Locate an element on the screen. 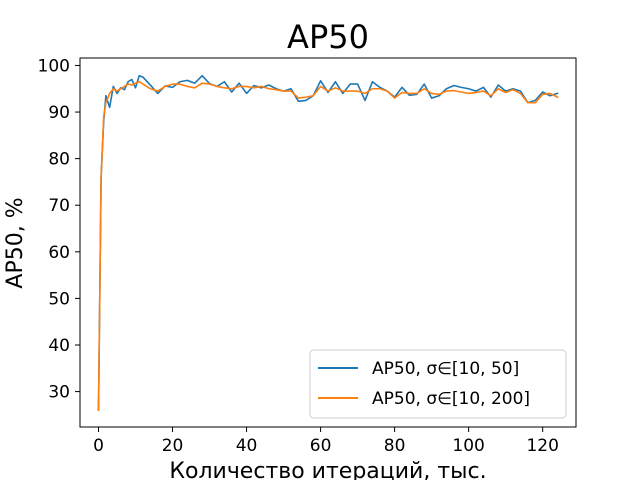 The image size is (640, 484). x-tick-label: 80 is located at coordinates (395, 446).